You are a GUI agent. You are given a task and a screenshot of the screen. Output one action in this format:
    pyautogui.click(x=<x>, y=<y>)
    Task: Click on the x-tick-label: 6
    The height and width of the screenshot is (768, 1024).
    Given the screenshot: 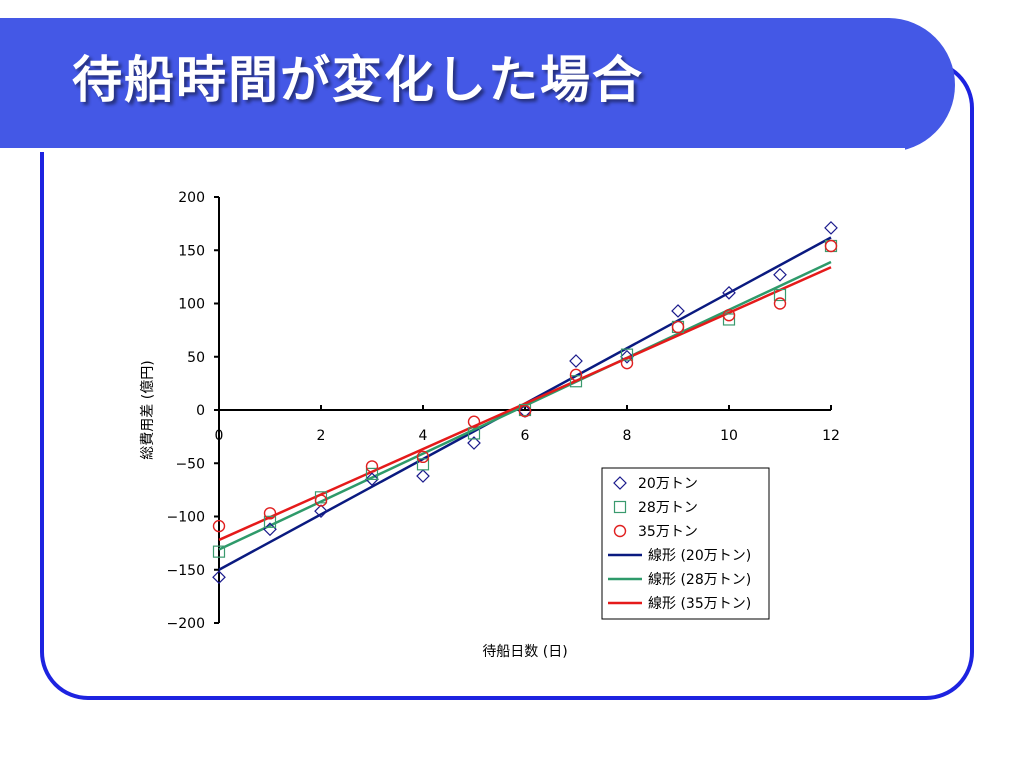 What is the action you would take?
    pyautogui.click(x=525, y=436)
    